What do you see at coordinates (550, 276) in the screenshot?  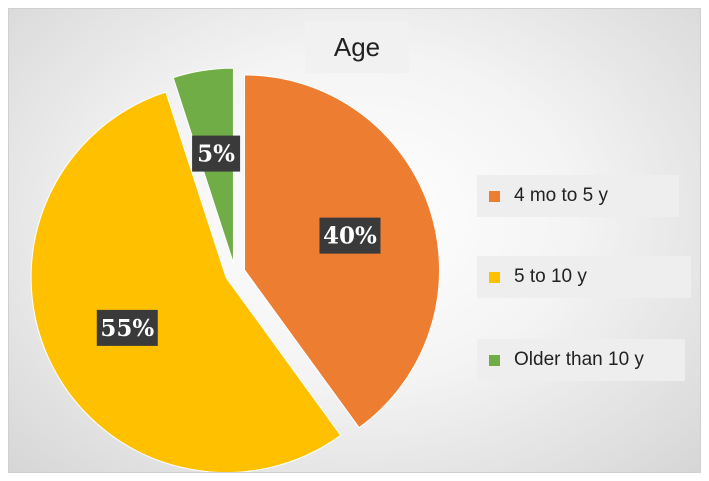 I see `legend-label-1: 5 to 10 y` at bounding box center [550, 276].